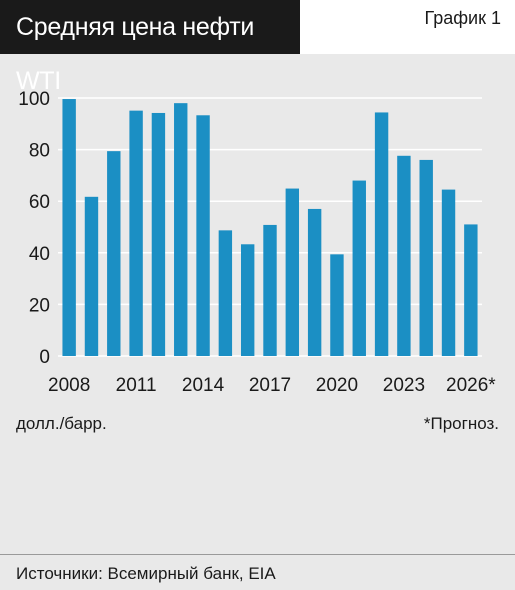  Describe the element at coordinates (359, 268) in the screenshot. I see `bar-2021` at that location.